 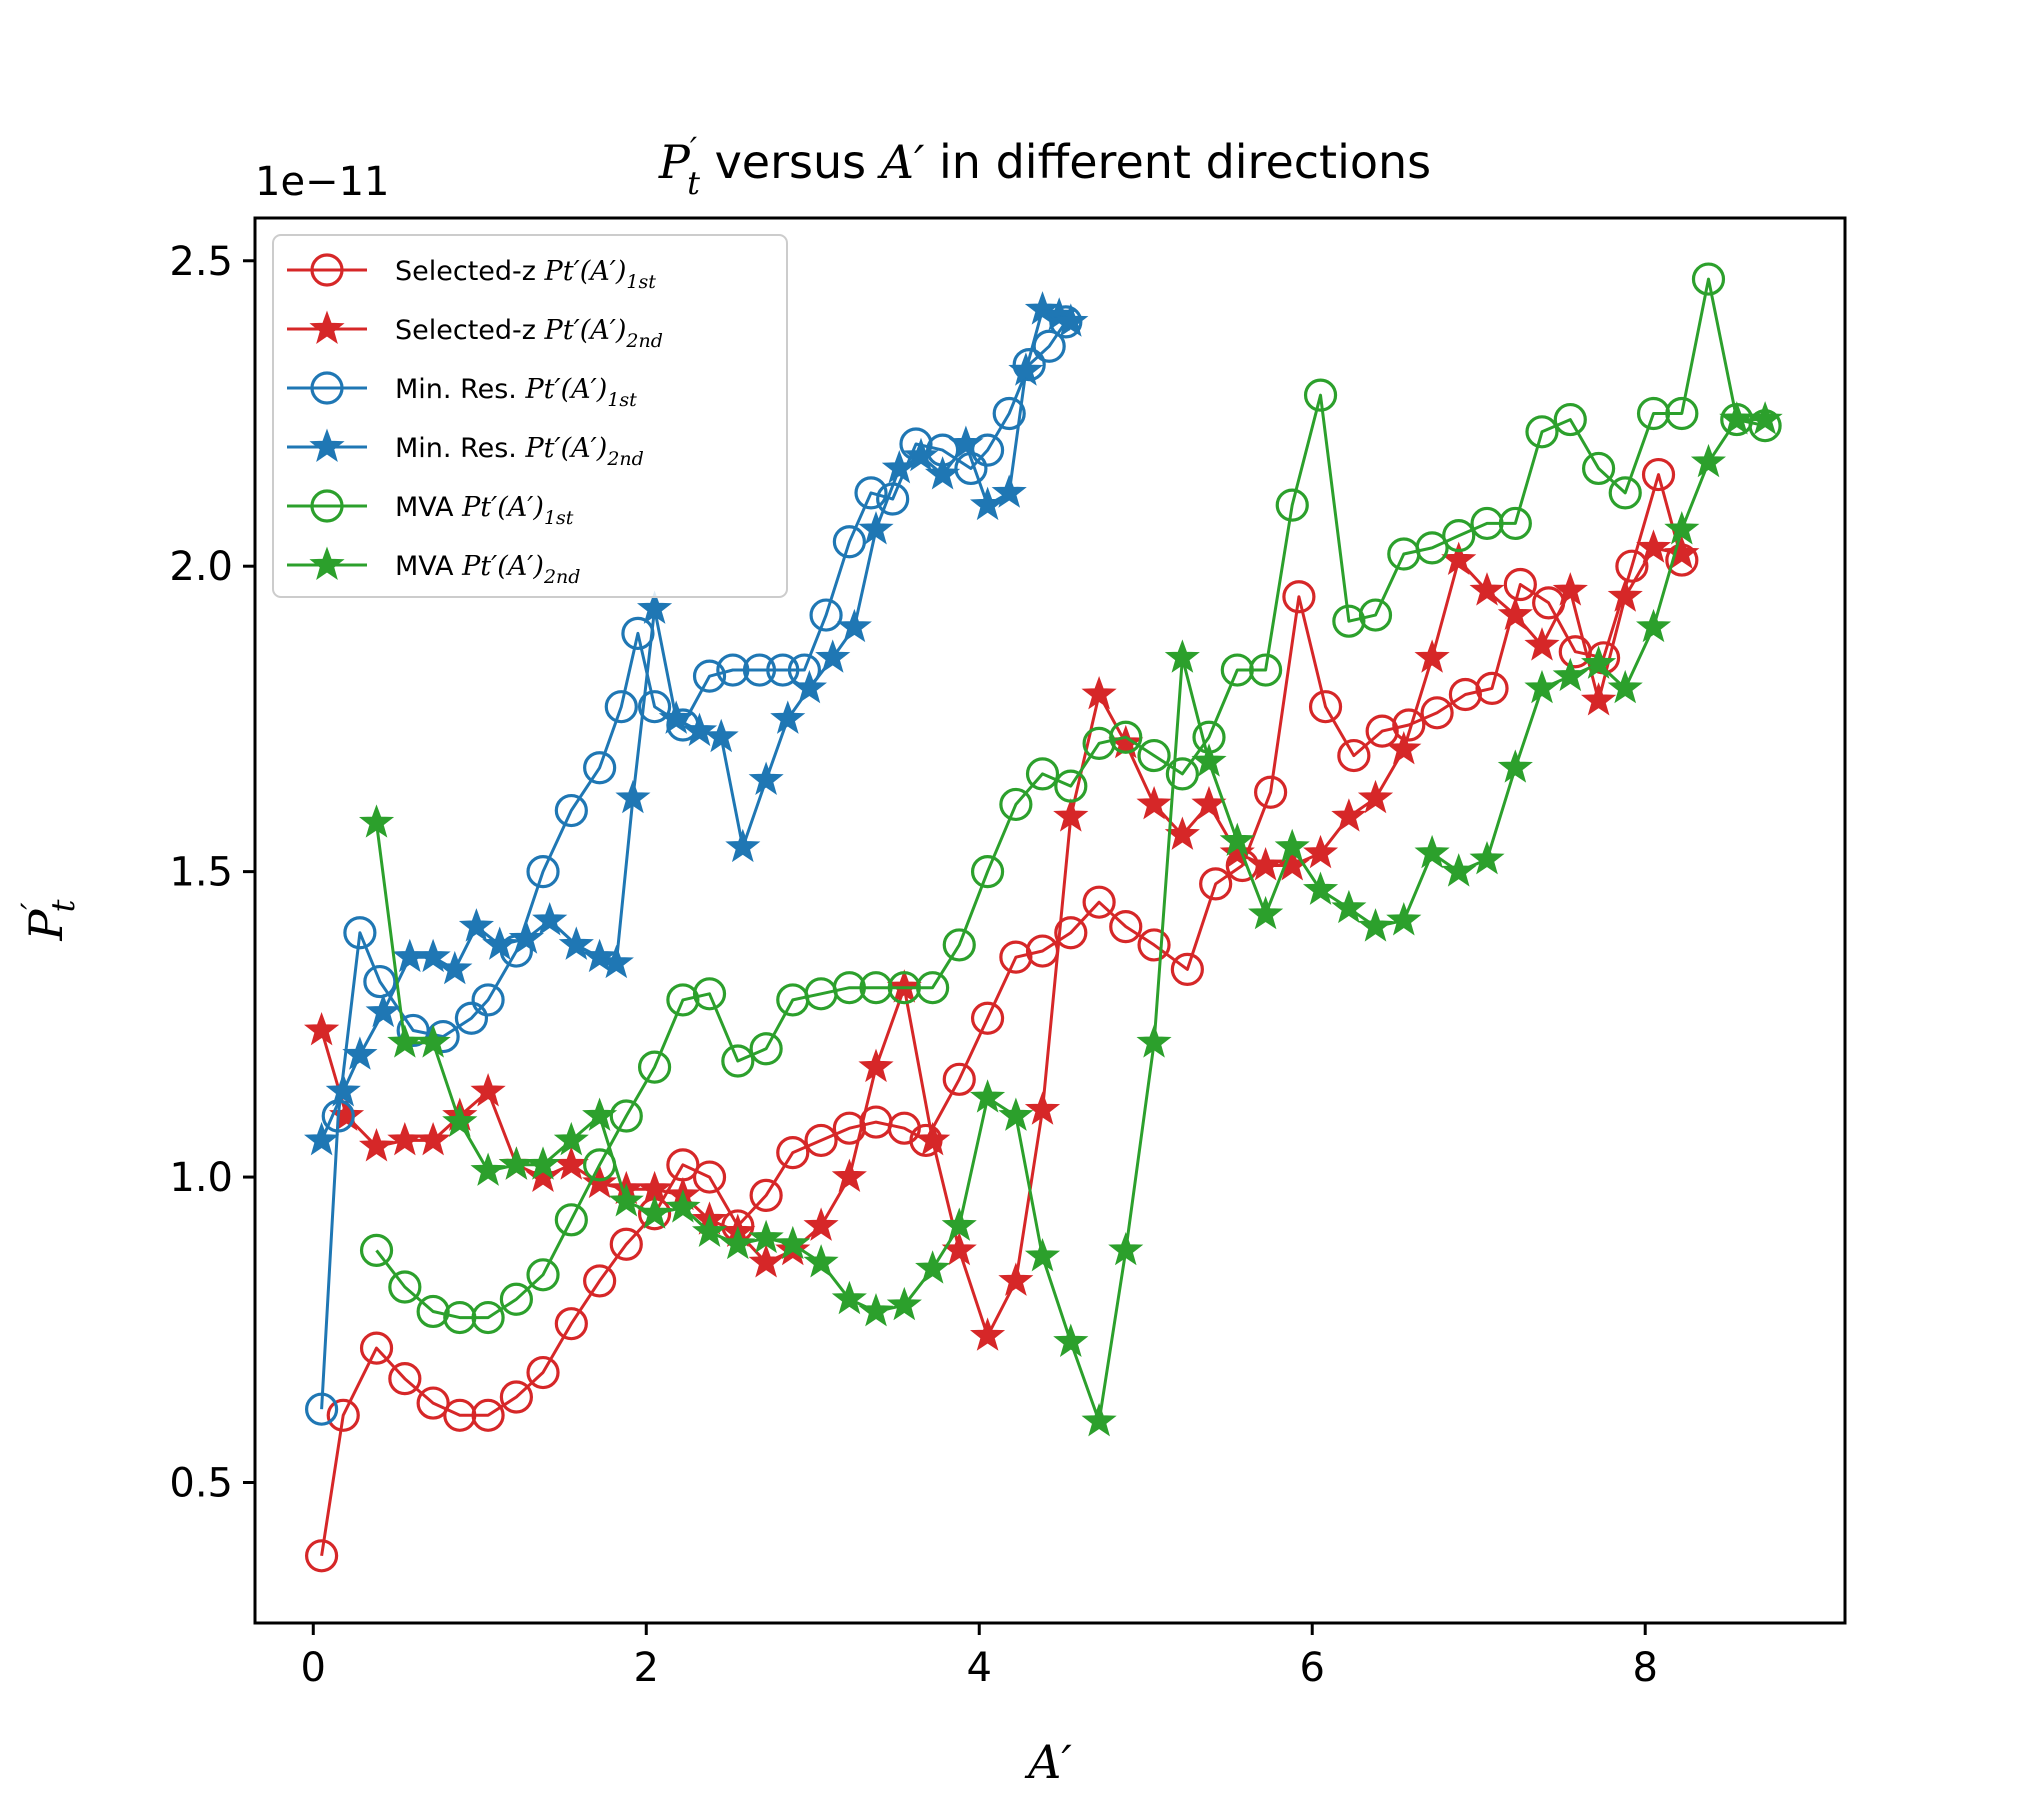 What do you see at coordinates (201, 873) in the screenshot?
I see `y-tick-label: 1.5` at bounding box center [201, 873].